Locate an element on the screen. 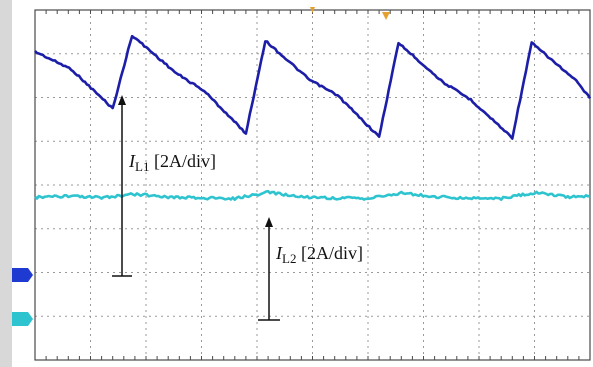 The image size is (593, 367). trigger-marker is located at coordinates (312, 10).